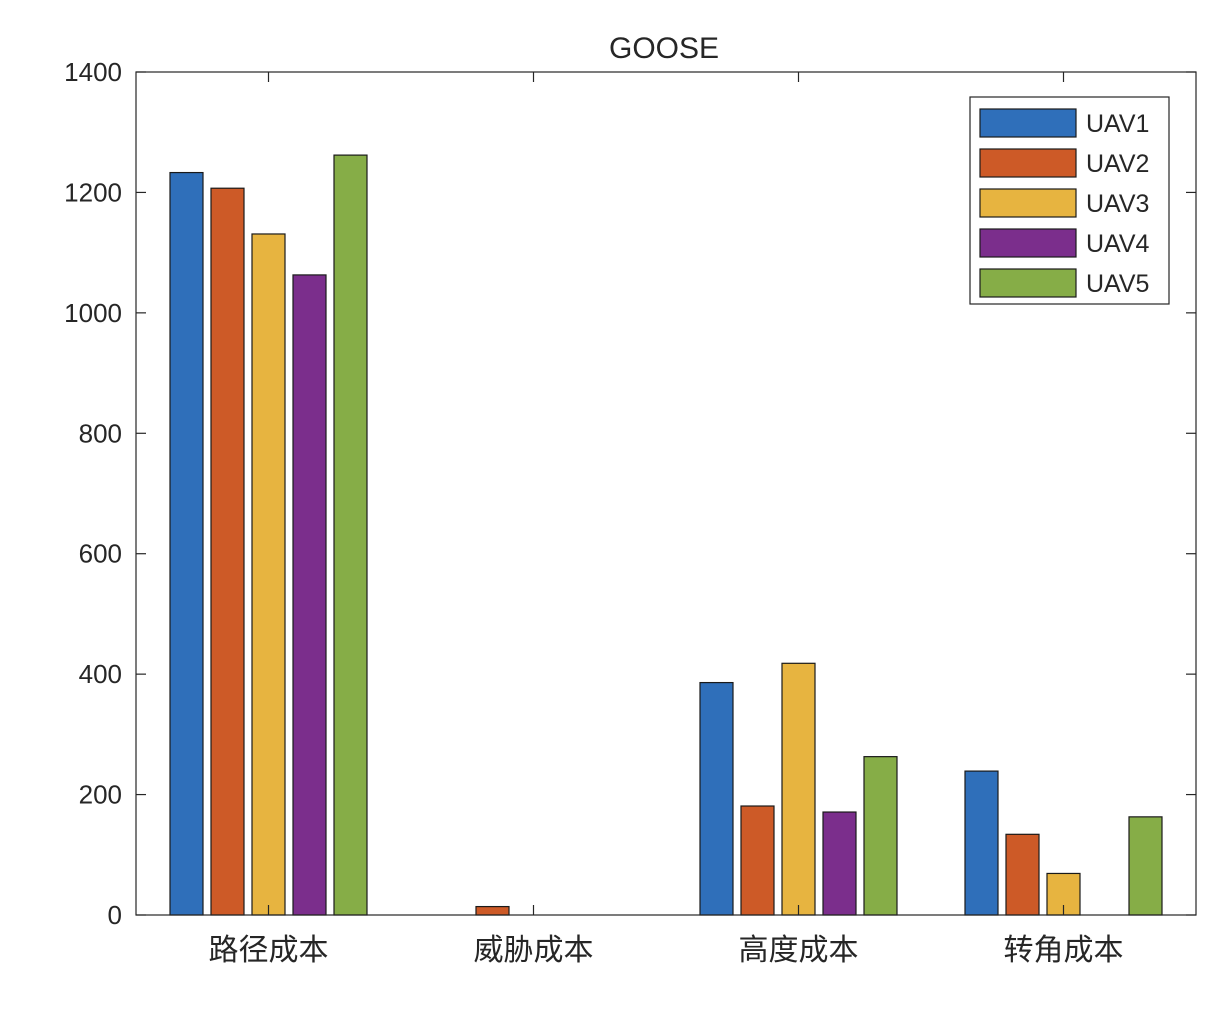 Image resolution: width=1222 pixels, height=1023 pixels. What do you see at coordinates (1028, 283) in the screenshot?
I see `legend-swatch-uav5` at bounding box center [1028, 283].